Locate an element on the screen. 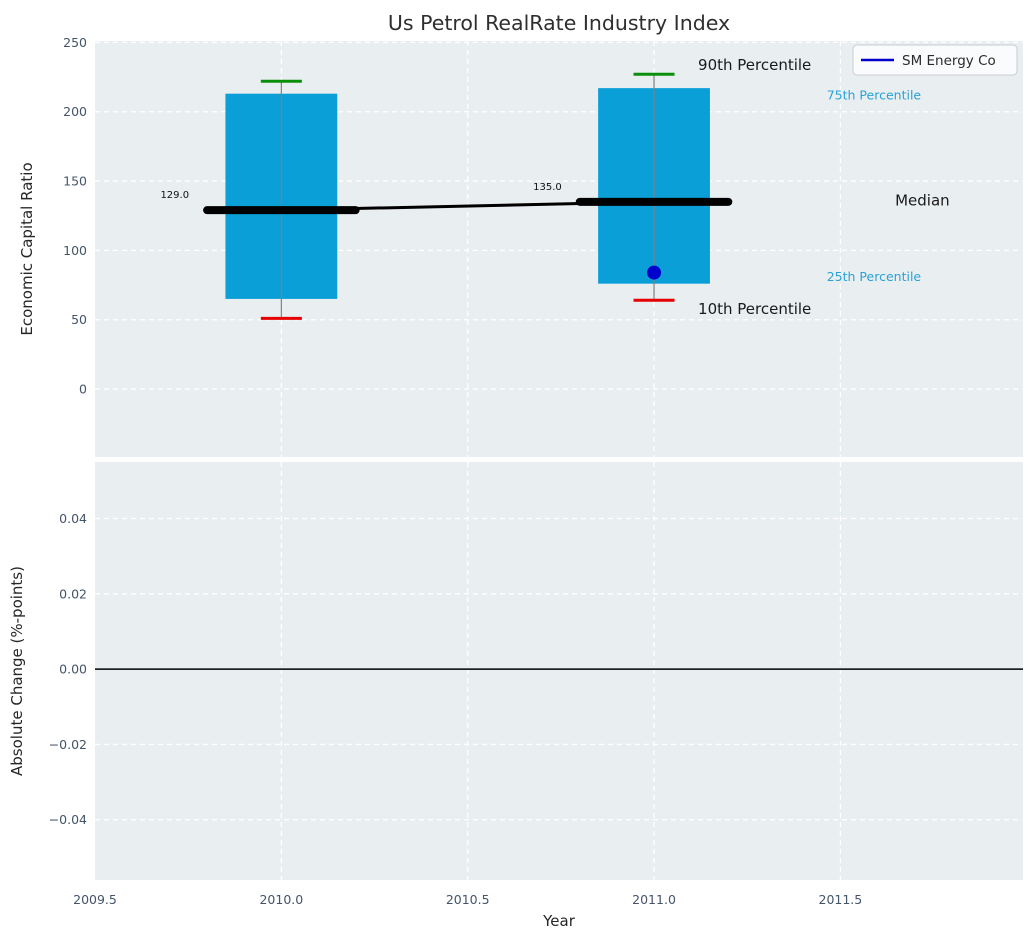 The height and width of the screenshot is (942, 1034). company-data-point is located at coordinates (654, 272).